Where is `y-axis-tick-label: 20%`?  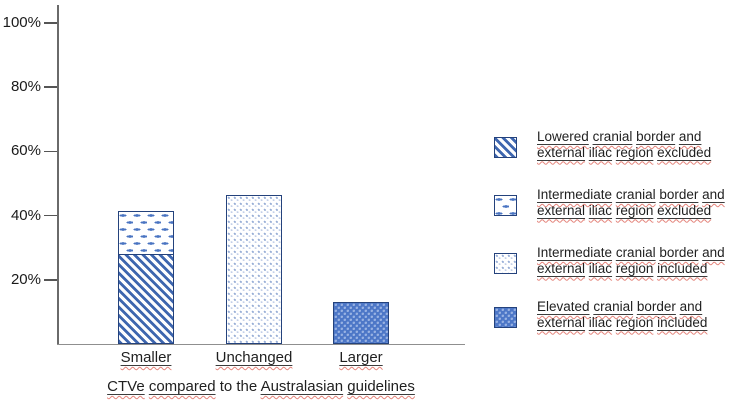 y-axis-tick-label: 20% is located at coordinates (25, 279).